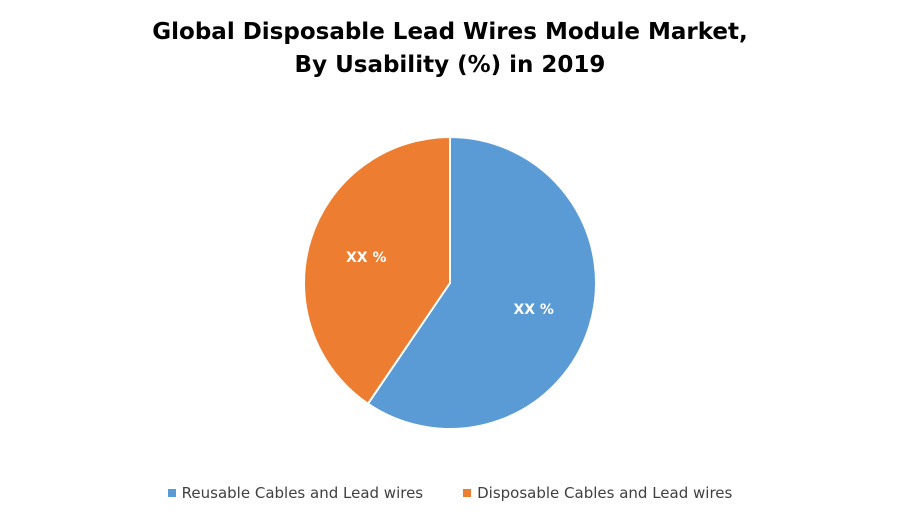  Describe the element at coordinates (481, 282) in the screenshot. I see `pie-slice-reusable` at that location.